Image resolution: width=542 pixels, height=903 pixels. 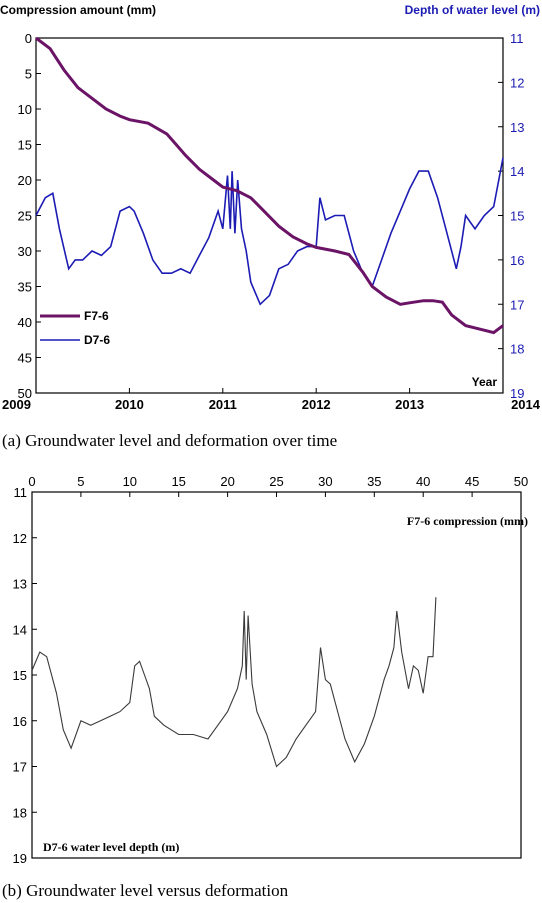 I want to click on x-ticks-b: 0 5 10 15 20 25 30 35 40 45 50, so click(x=278, y=485).